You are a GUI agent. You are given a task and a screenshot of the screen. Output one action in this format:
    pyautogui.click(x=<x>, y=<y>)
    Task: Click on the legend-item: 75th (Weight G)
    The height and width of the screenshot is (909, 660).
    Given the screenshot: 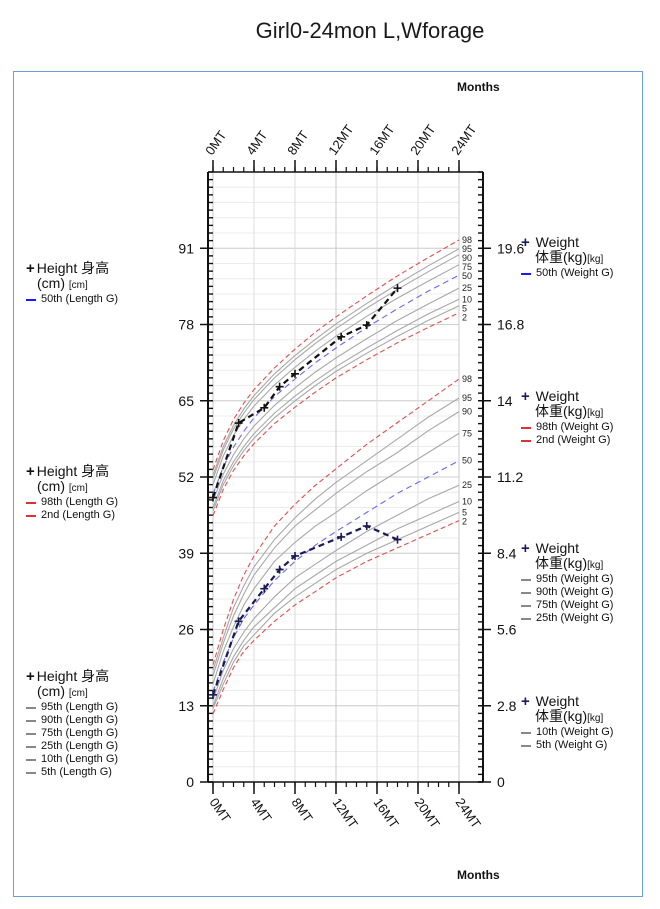 What is the action you would take?
    pyautogui.click(x=575, y=605)
    